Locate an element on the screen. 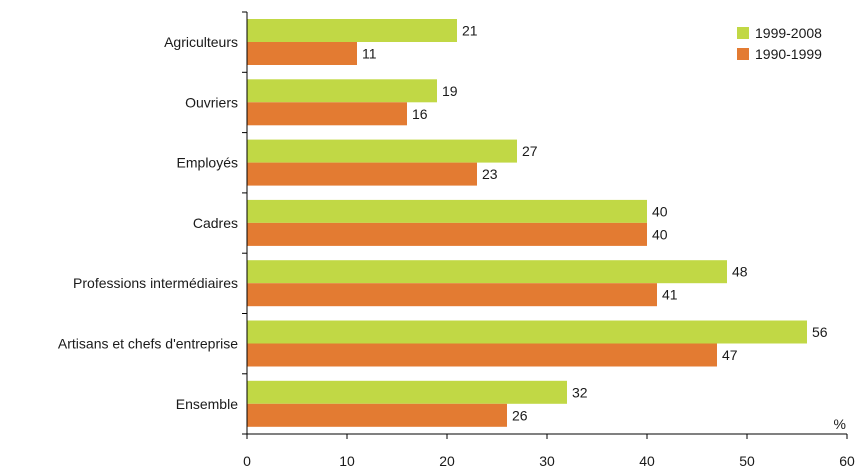  bar-agriculteurs-1999-2008 is located at coordinates (352, 30).